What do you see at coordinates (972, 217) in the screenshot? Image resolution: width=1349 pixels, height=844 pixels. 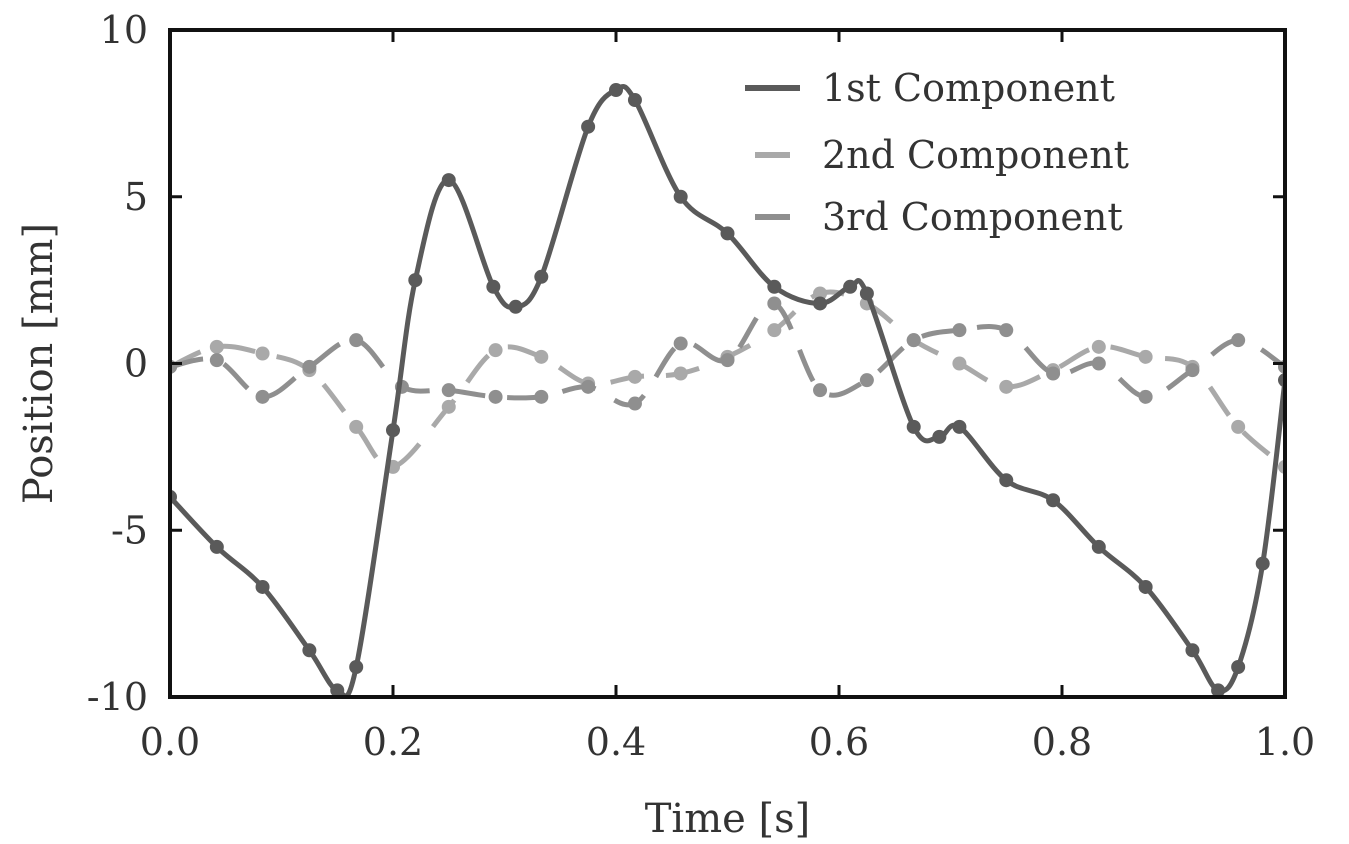 I see `legend-label-3: 3rd Component` at bounding box center [972, 217].